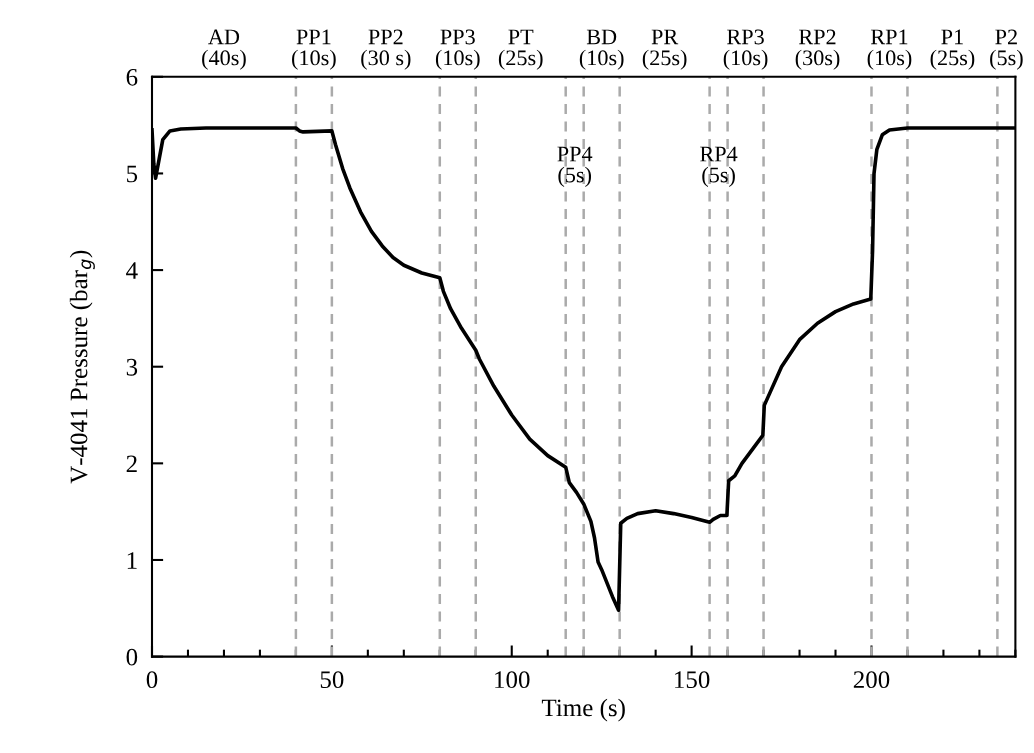 This screenshot has height=753, width=1034. Describe the element at coordinates (152, 680) in the screenshot. I see `x-tick-label: 0` at that location.